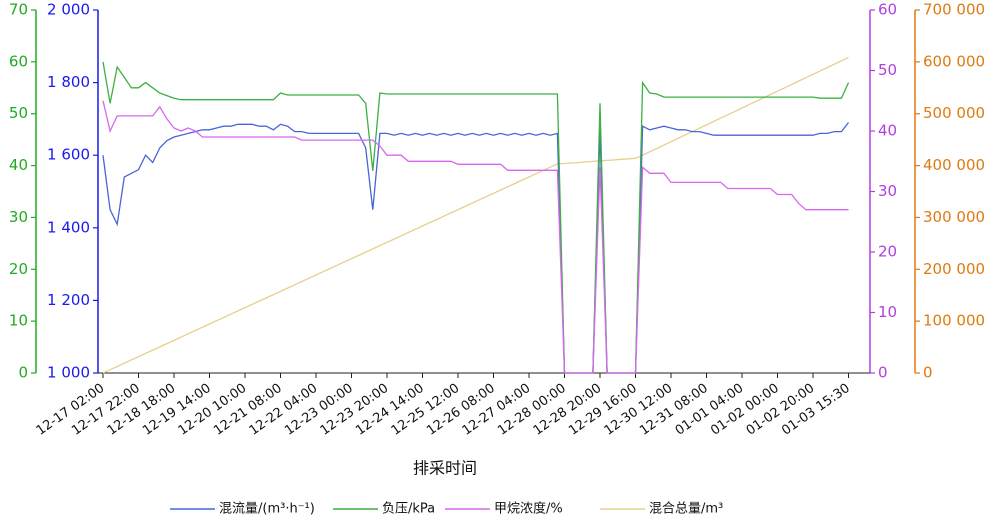 The width and height of the screenshot is (1000, 523). What do you see at coordinates (408, 509) in the screenshot?
I see `legend-label: 负压/kPa` at bounding box center [408, 509].